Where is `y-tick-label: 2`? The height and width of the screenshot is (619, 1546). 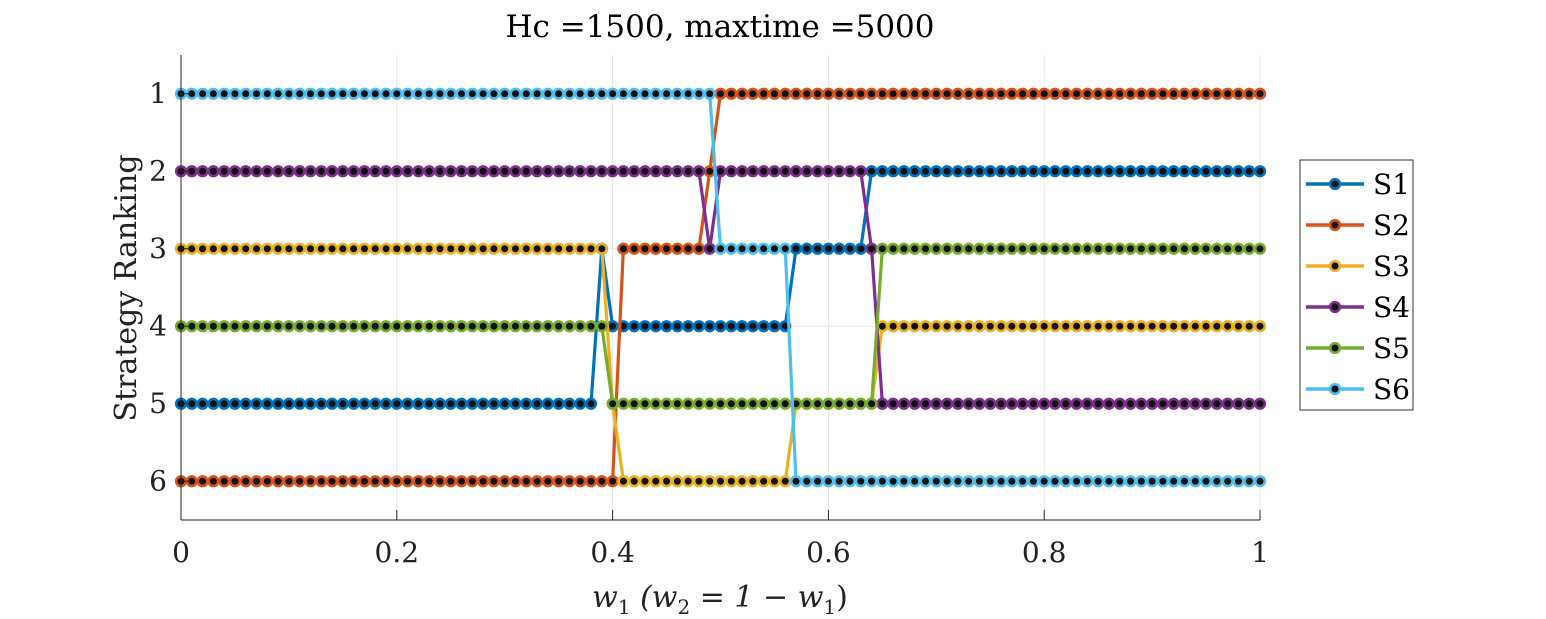
y-tick-label: 2 is located at coordinates (158, 170).